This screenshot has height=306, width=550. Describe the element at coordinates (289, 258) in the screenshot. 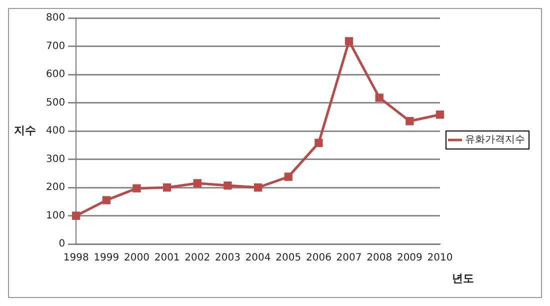

I see `x-tick-label: 2005` at that location.